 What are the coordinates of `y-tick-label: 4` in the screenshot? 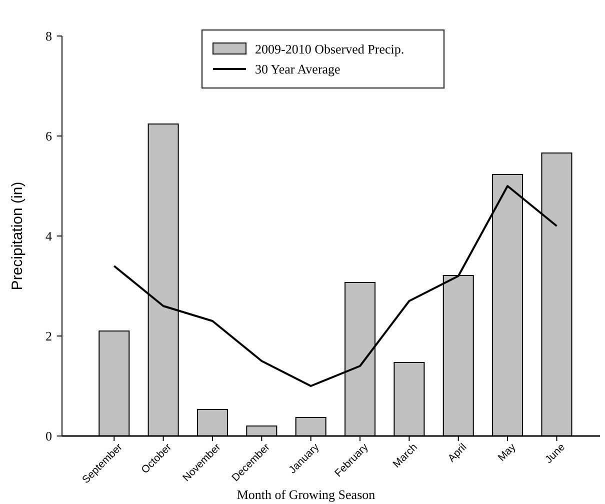 It's located at (49, 236).